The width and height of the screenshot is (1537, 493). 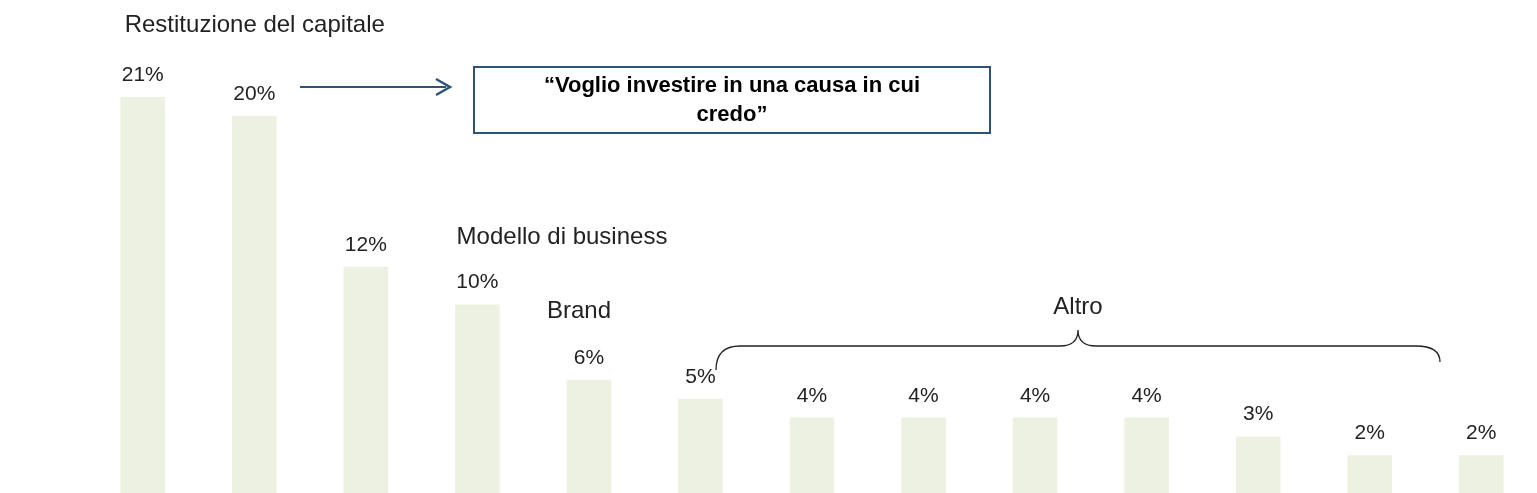 What do you see at coordinates (1078, 306) in the screenshot?
I see `annotation: Altro` at bounding box center [1078, 306].